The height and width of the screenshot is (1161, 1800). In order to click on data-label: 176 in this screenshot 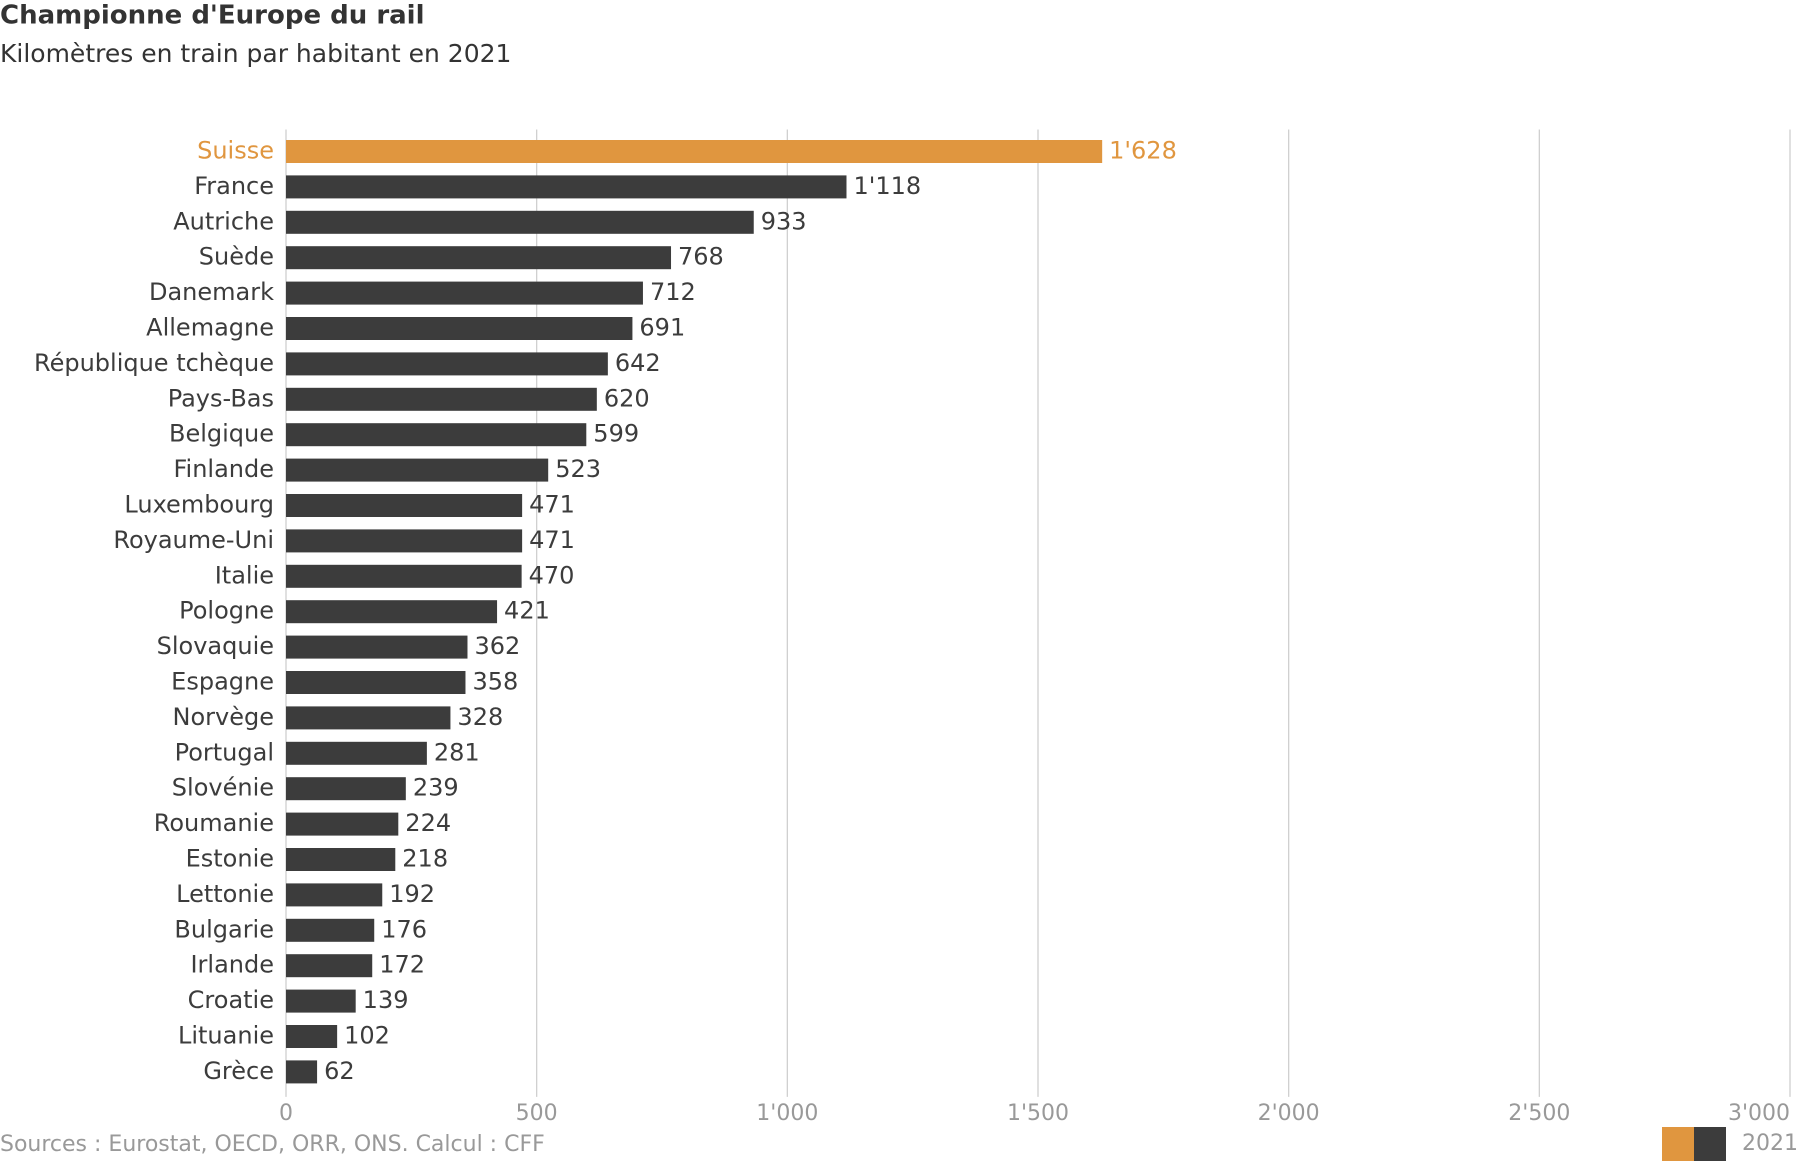, I will do `click(404, 929)`.